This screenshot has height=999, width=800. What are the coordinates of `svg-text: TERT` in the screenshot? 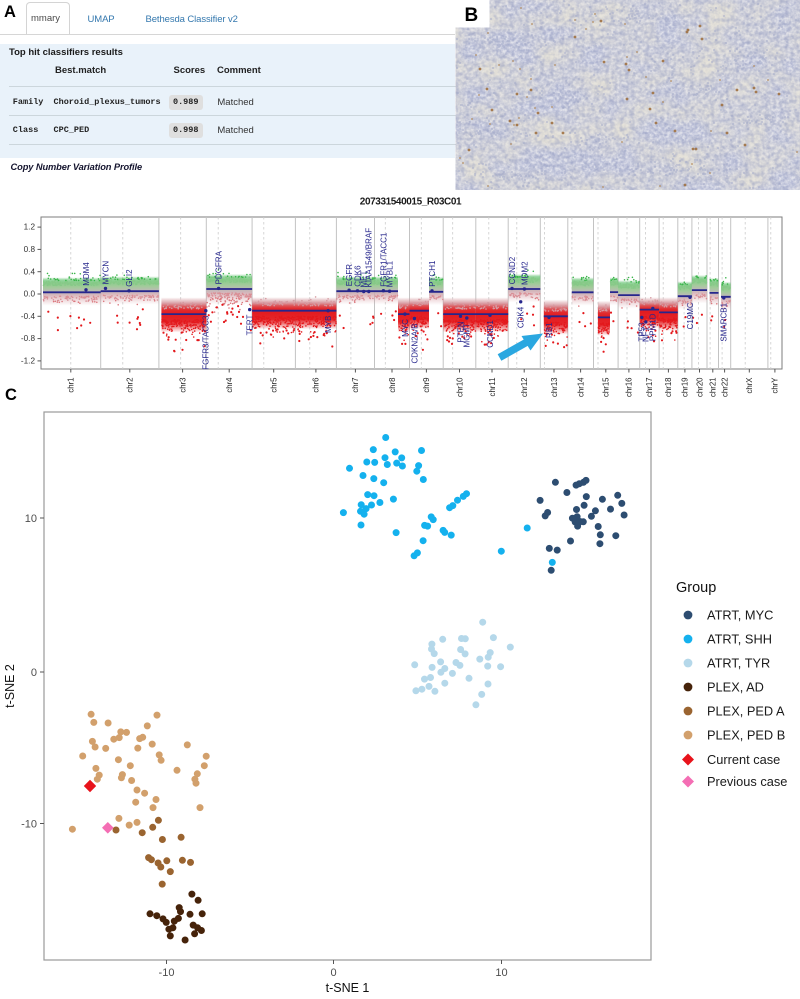 It's located at (250, 324).